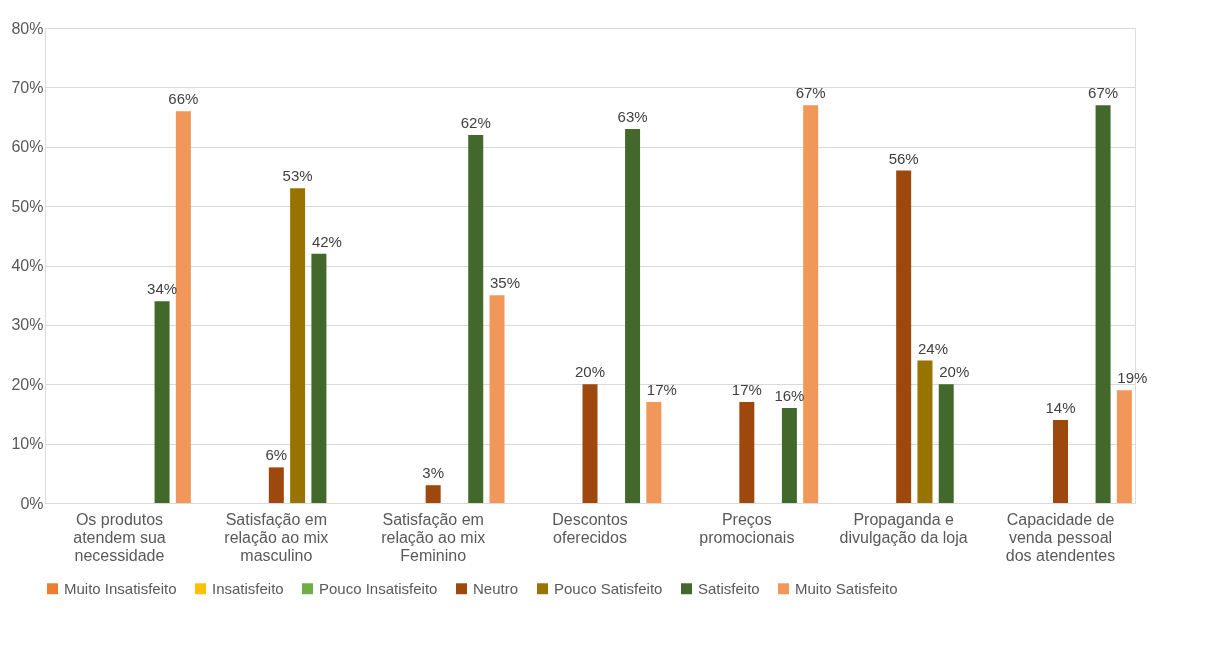 This screenshot has height=662, width=1214. I want to click on data-label: 56%, so click(903, 158).